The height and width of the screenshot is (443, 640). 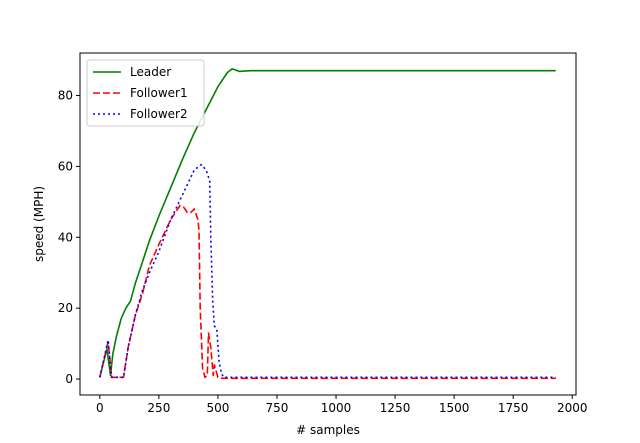 I want to click on y-axis-ticks: 0 20 40 60 80, so click(x=69, y=237).